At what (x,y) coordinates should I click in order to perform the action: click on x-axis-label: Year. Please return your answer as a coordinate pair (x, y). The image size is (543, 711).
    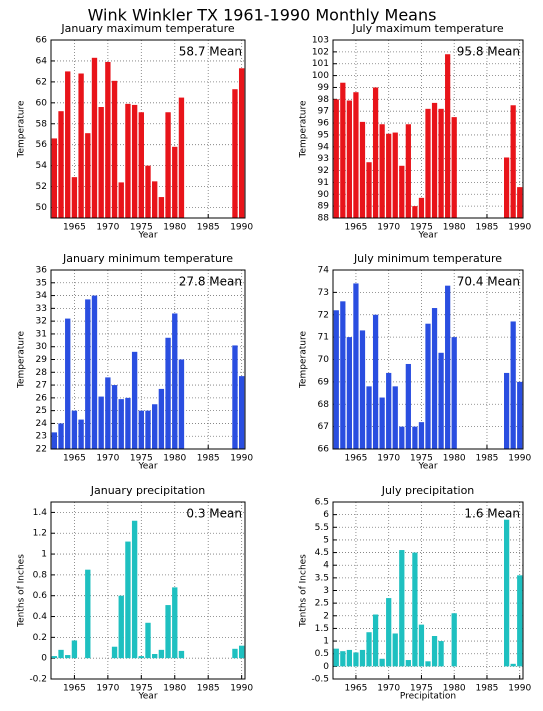
    Looking at the image, I should click on (147, 467).